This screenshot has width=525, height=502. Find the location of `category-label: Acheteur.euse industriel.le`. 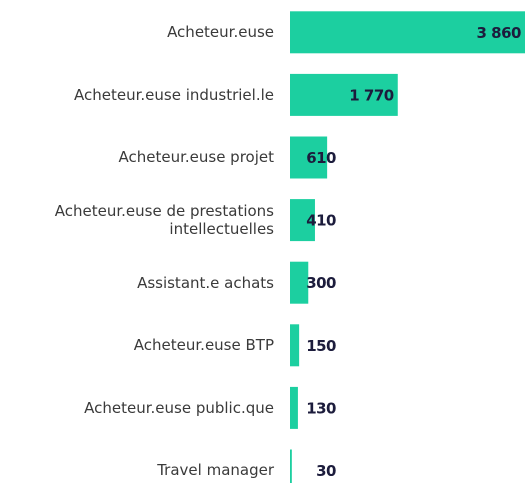

category-label: Acheteur.euse industriel.le is located at coordinates (174, 94).